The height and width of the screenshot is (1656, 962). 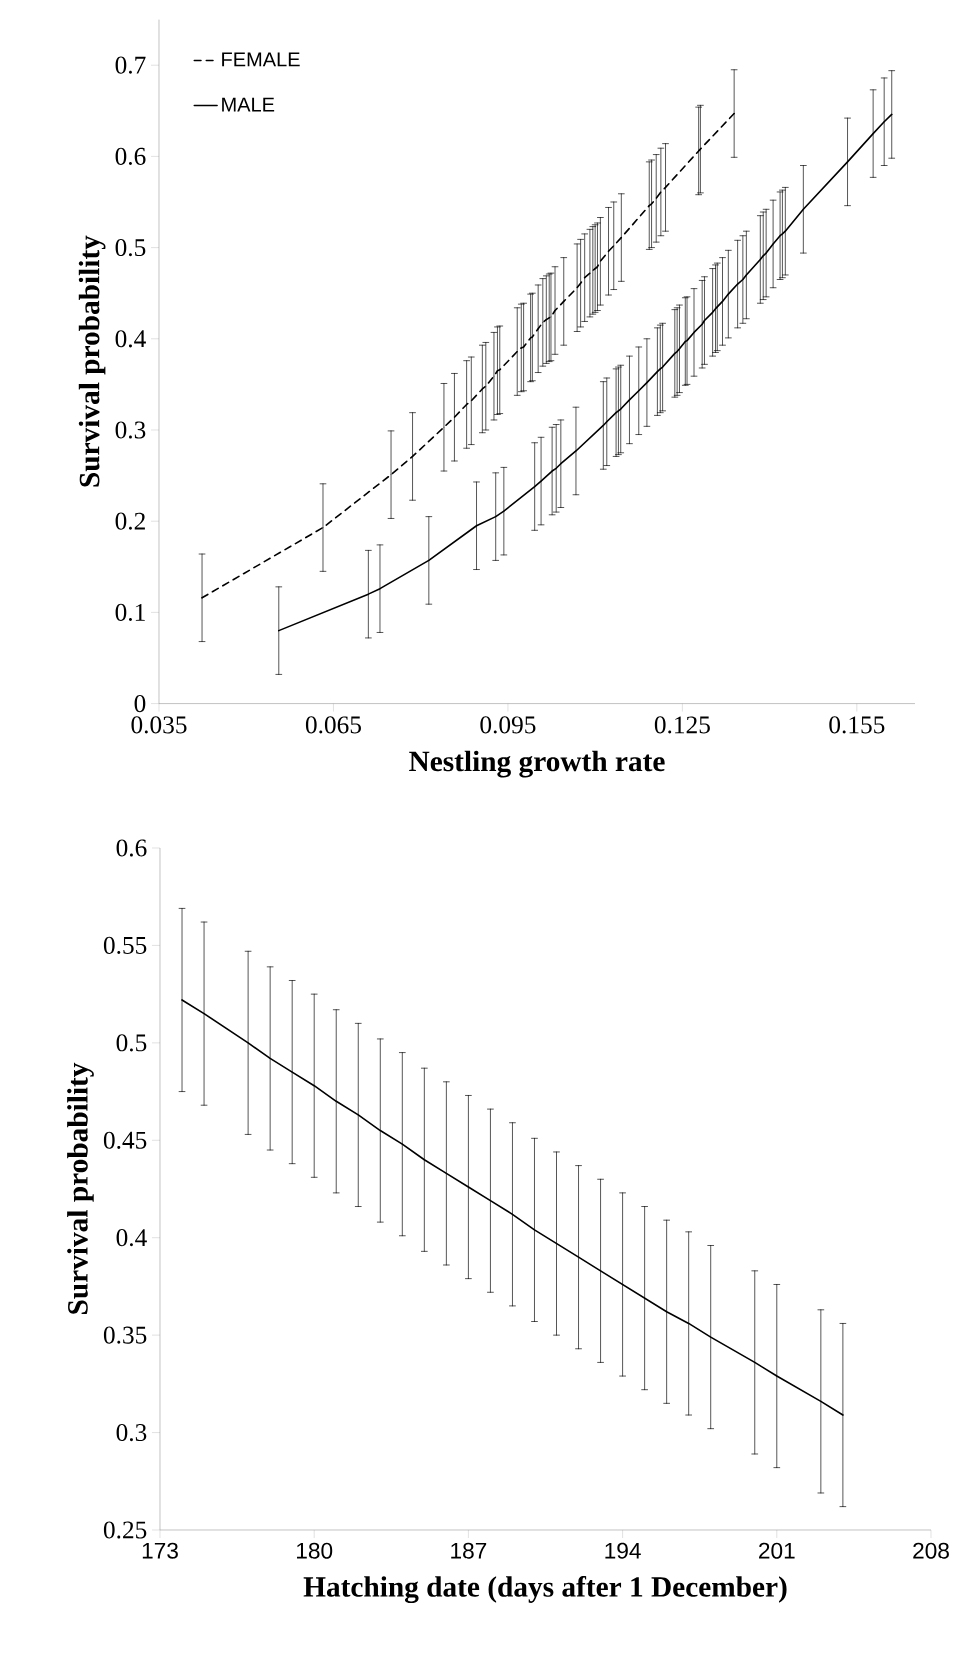 What do you see at coordinates (125, 1530) in the screenshot?
I see `y-tick-label: 0.25` at bounding box center [125, 1530].